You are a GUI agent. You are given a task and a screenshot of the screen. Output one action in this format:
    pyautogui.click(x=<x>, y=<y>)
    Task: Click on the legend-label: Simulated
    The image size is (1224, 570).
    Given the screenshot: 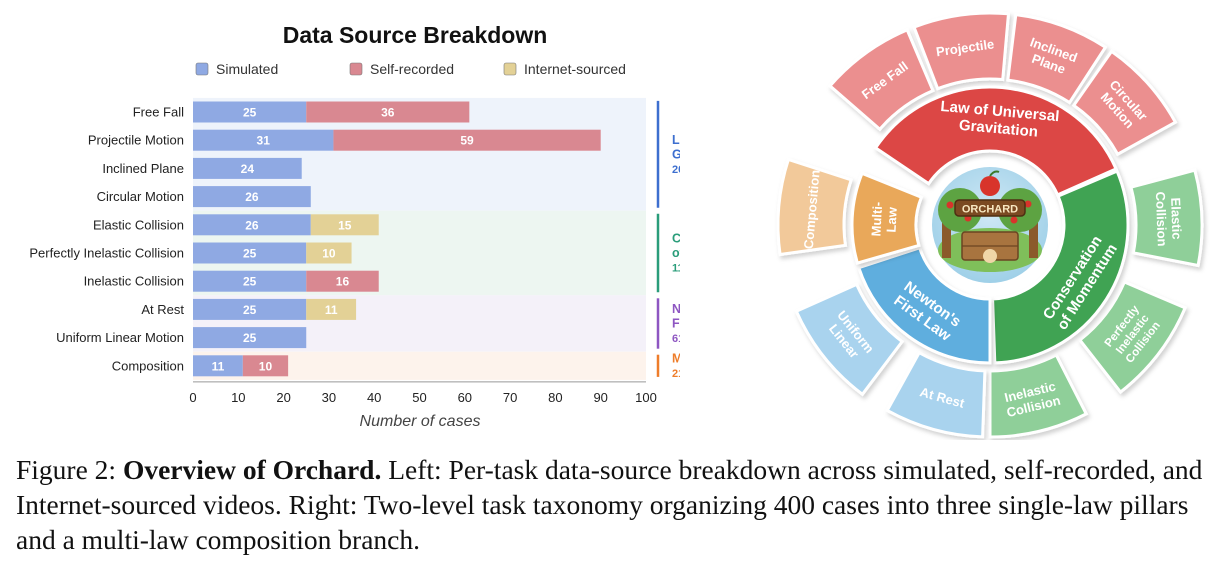 What is the action you would take?
    pyautogui.click(x=247, y=69)
    